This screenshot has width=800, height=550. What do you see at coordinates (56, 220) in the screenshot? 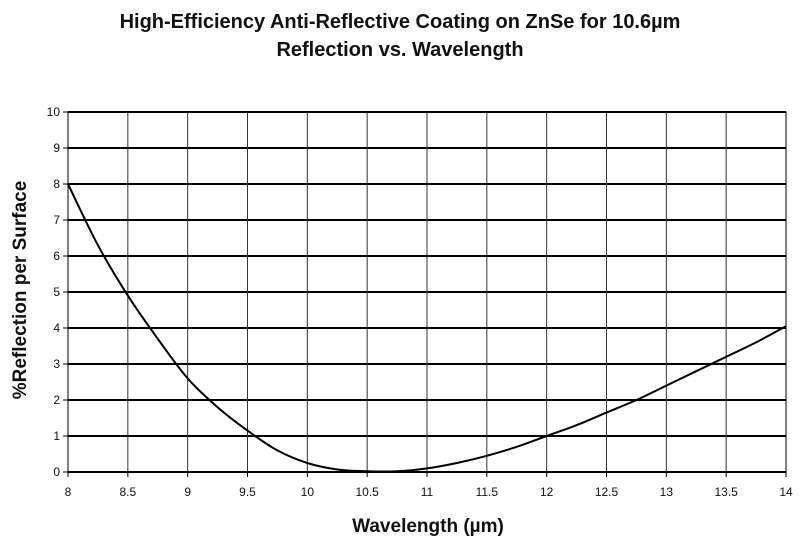
I see `y-tick-label: 7` at bounding box center [56, 220].